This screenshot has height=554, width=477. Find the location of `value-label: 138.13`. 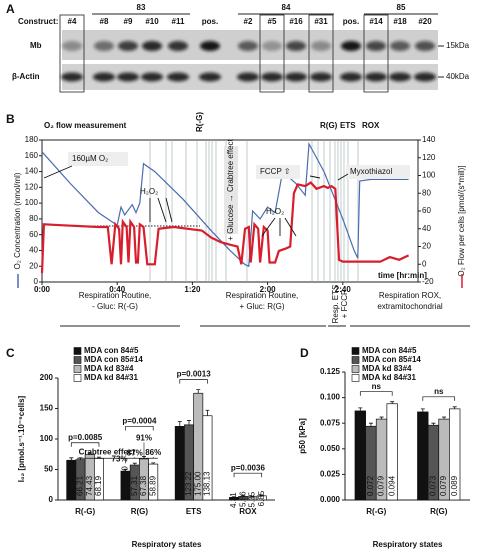

value-label: 138.13 is located at coordinates (207, 483).